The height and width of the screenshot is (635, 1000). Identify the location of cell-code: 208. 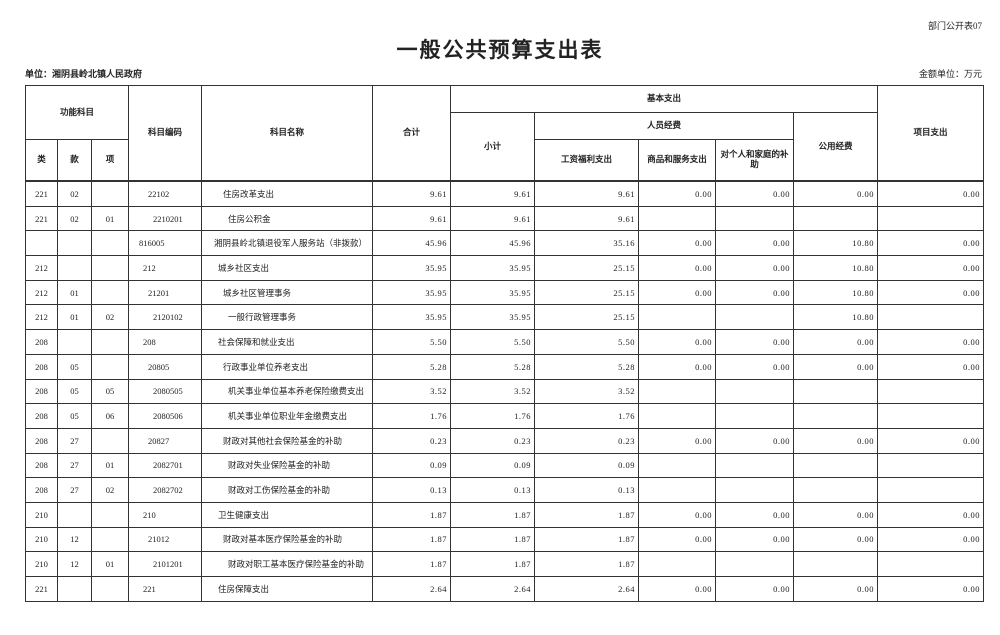
(165, 342).